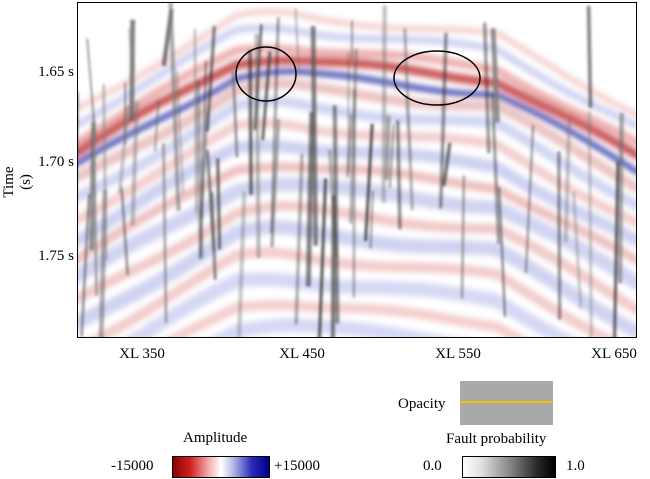  Describe the element at coordinates (142, 354) in the screenshot. I see `x-tick-xl350: XL 350` at that location.